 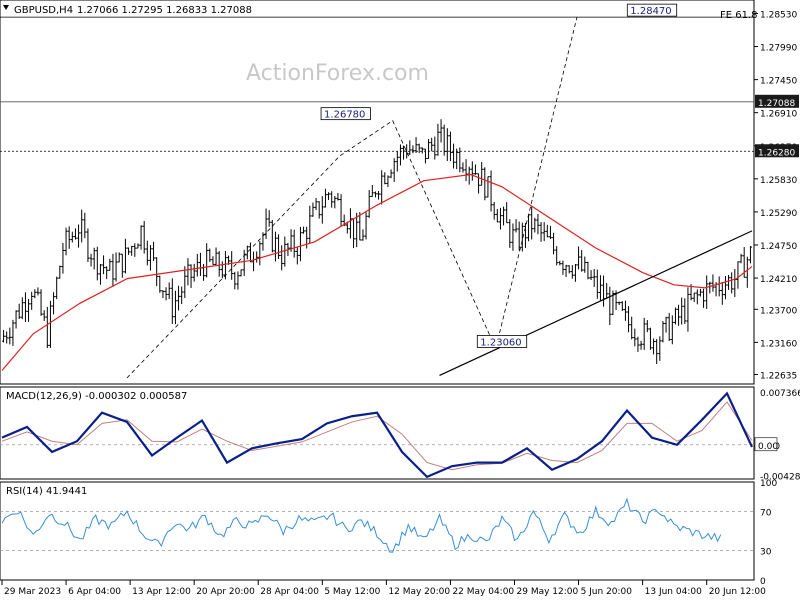 I want to click on time-axis-label: 22 May 04:00, so click(x=483, y=592).